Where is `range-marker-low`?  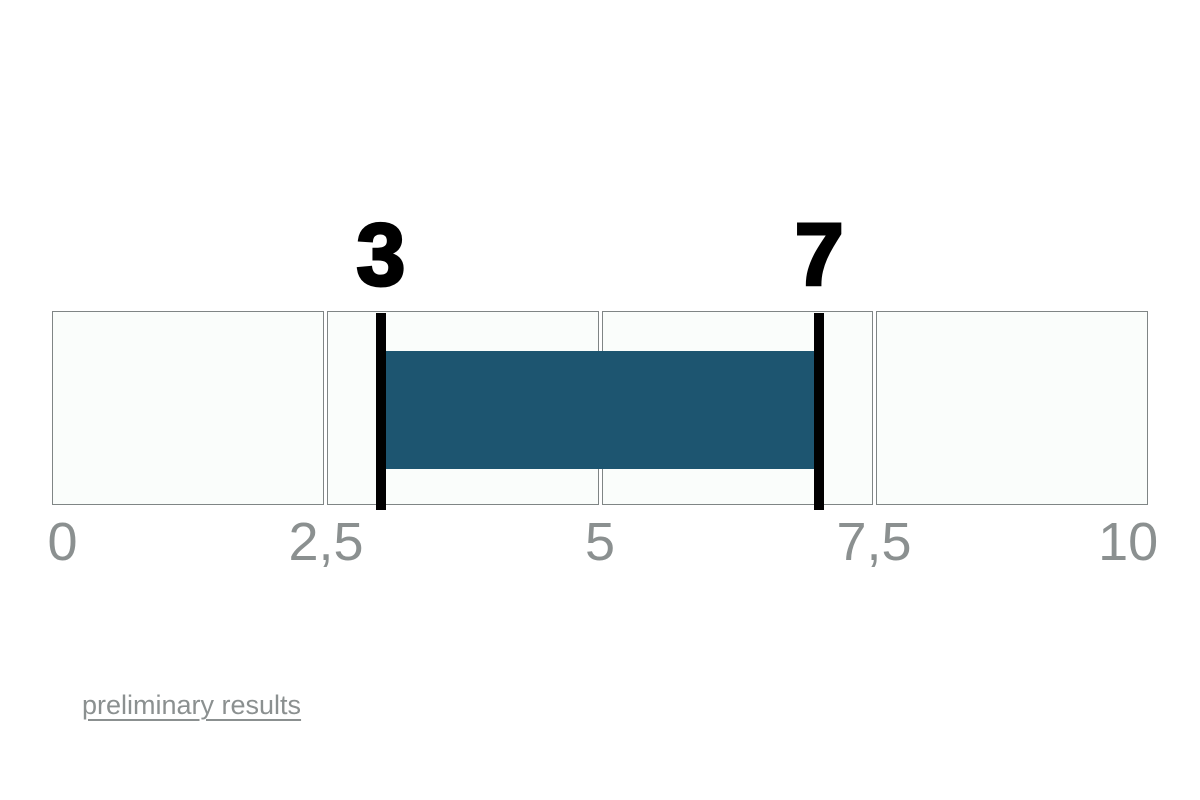 range-marker-low is located at coordinates (380, 411).